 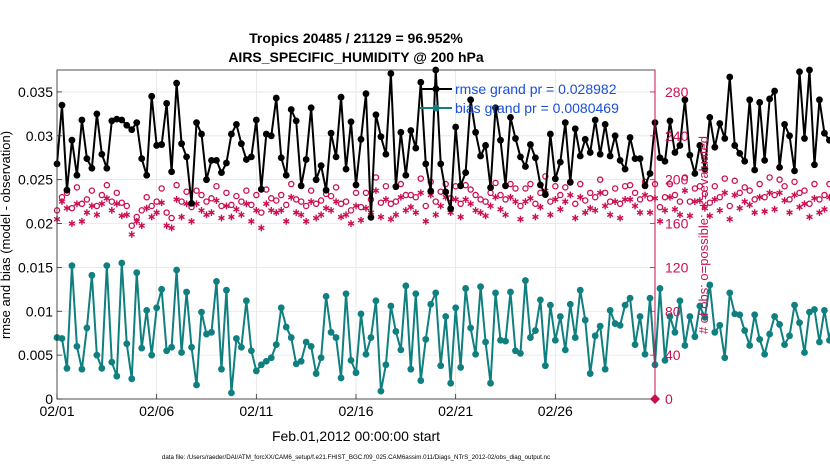 What do you see at coordinates (256, 411) in the screenshot?
I see `x-tick-label: 02/11` at bounding box center [256, 411].